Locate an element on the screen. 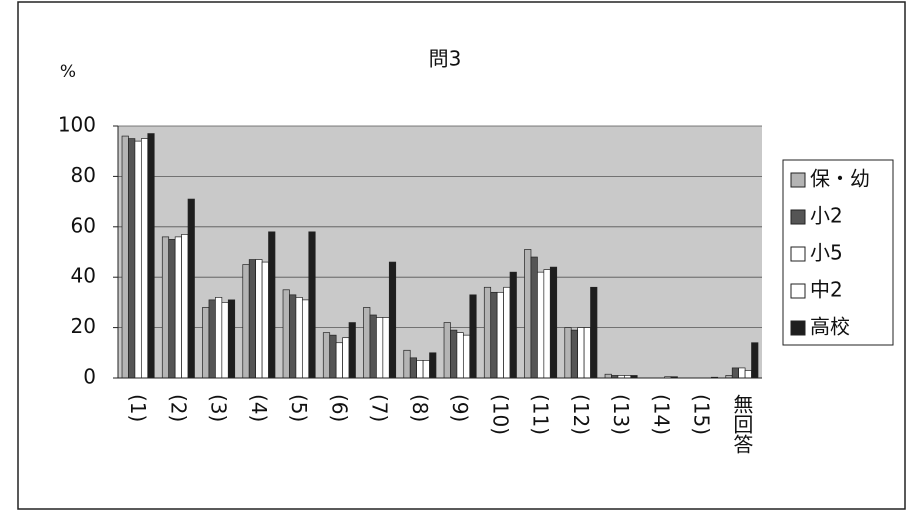 This screenshot has height=511, width=907. chart-title: 問3 is located at coordinates (445, 59).